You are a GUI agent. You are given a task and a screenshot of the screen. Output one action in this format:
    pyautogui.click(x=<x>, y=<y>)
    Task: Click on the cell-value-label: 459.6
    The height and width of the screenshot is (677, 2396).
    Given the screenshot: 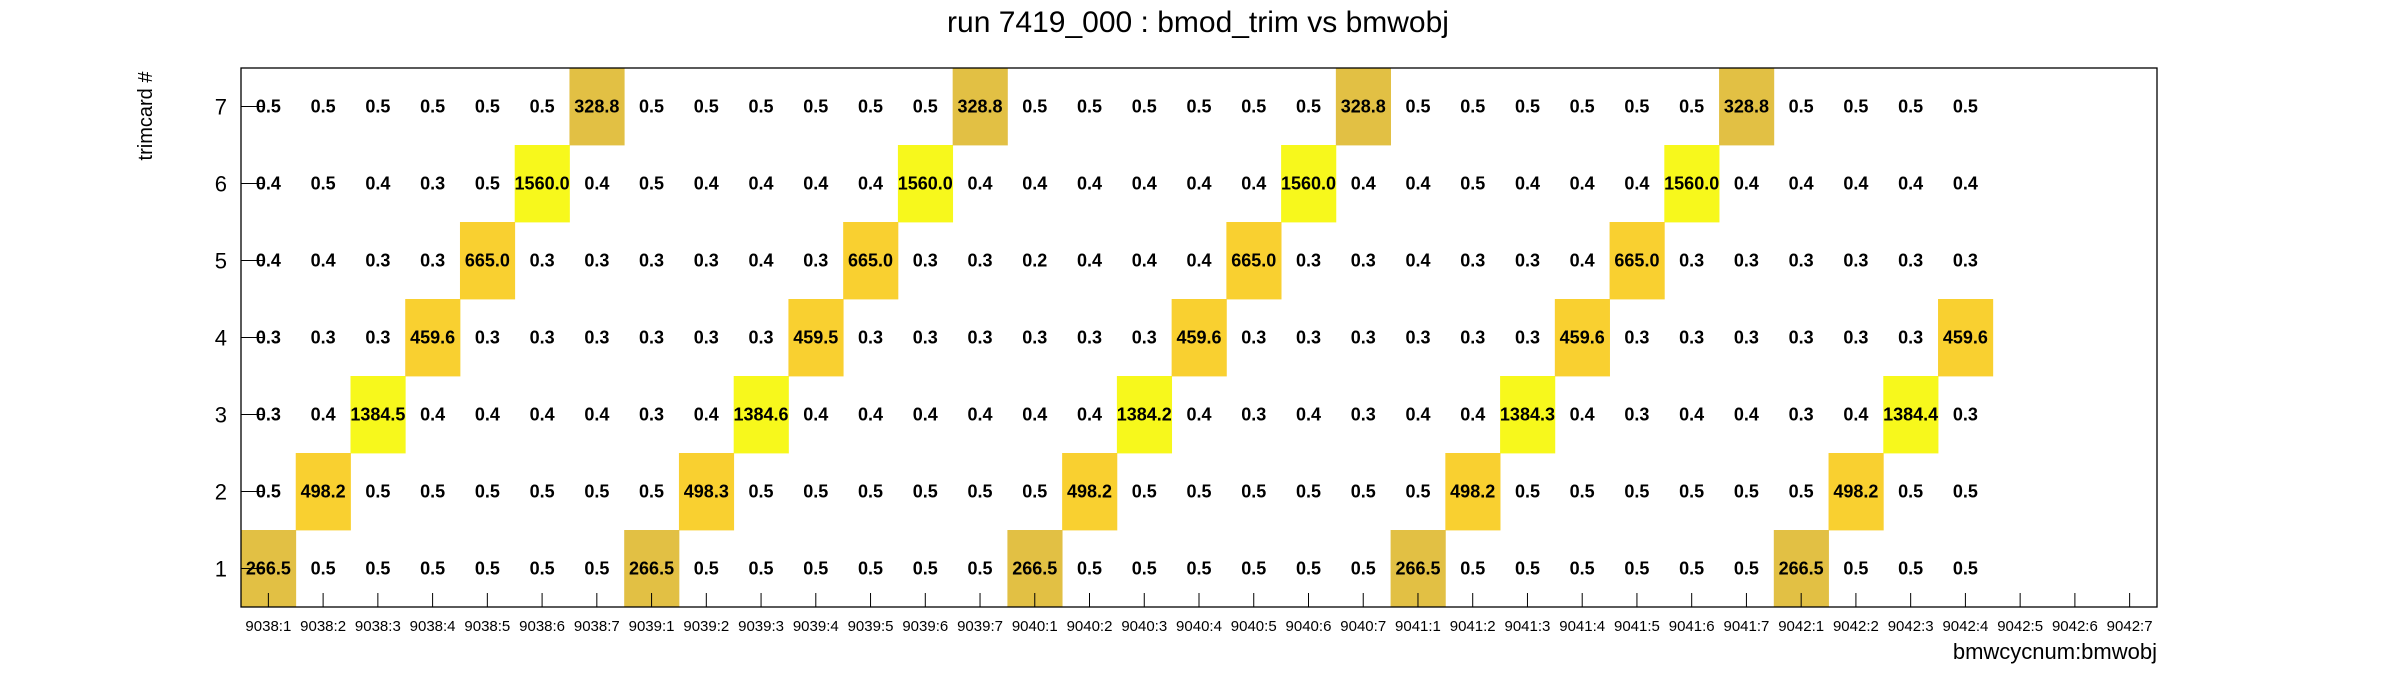 What is the action you would take?
    pyautogui.click(x=432, y=338)
    